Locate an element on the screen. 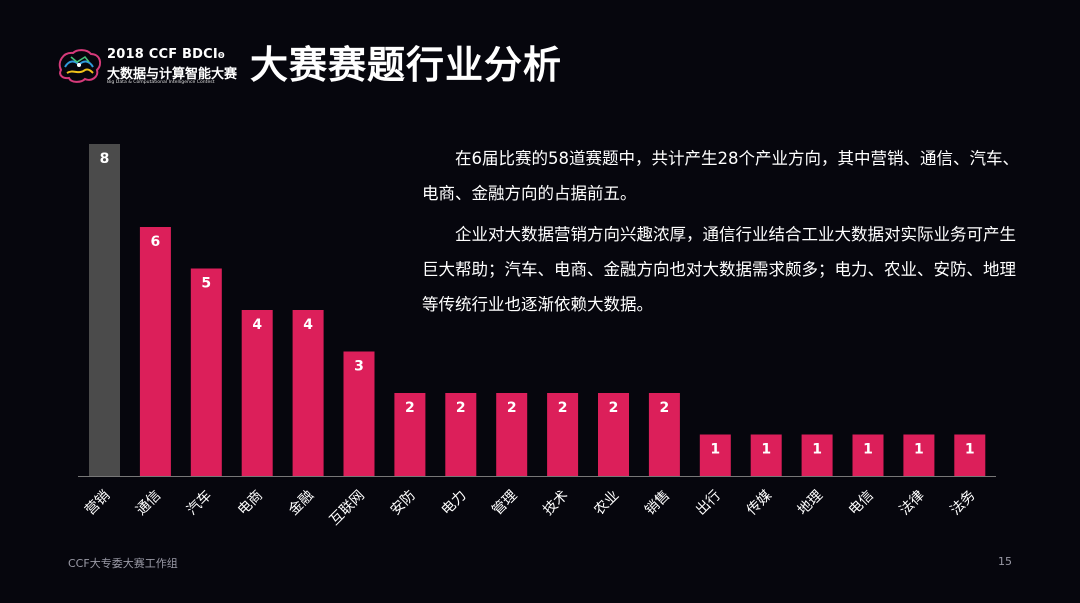 The width and height of the screenshot is (1080, 603). data-label-4: 4 is located at coordinates (257, 325).